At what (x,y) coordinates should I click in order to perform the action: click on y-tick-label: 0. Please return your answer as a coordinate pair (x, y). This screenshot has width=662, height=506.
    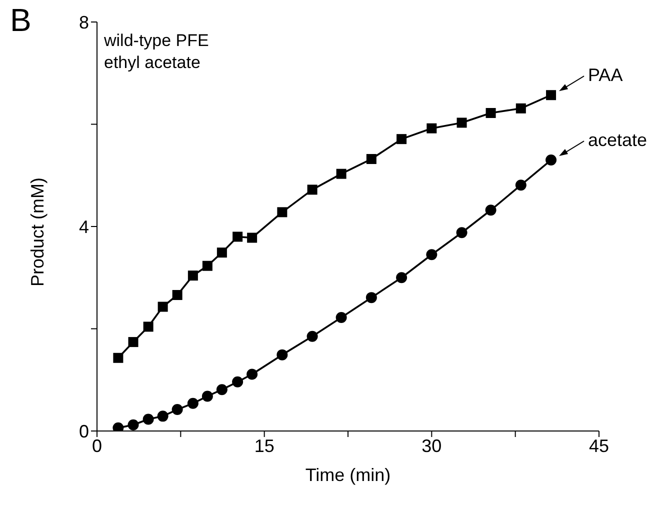
    Looking at the image, I should click on (83, 431).